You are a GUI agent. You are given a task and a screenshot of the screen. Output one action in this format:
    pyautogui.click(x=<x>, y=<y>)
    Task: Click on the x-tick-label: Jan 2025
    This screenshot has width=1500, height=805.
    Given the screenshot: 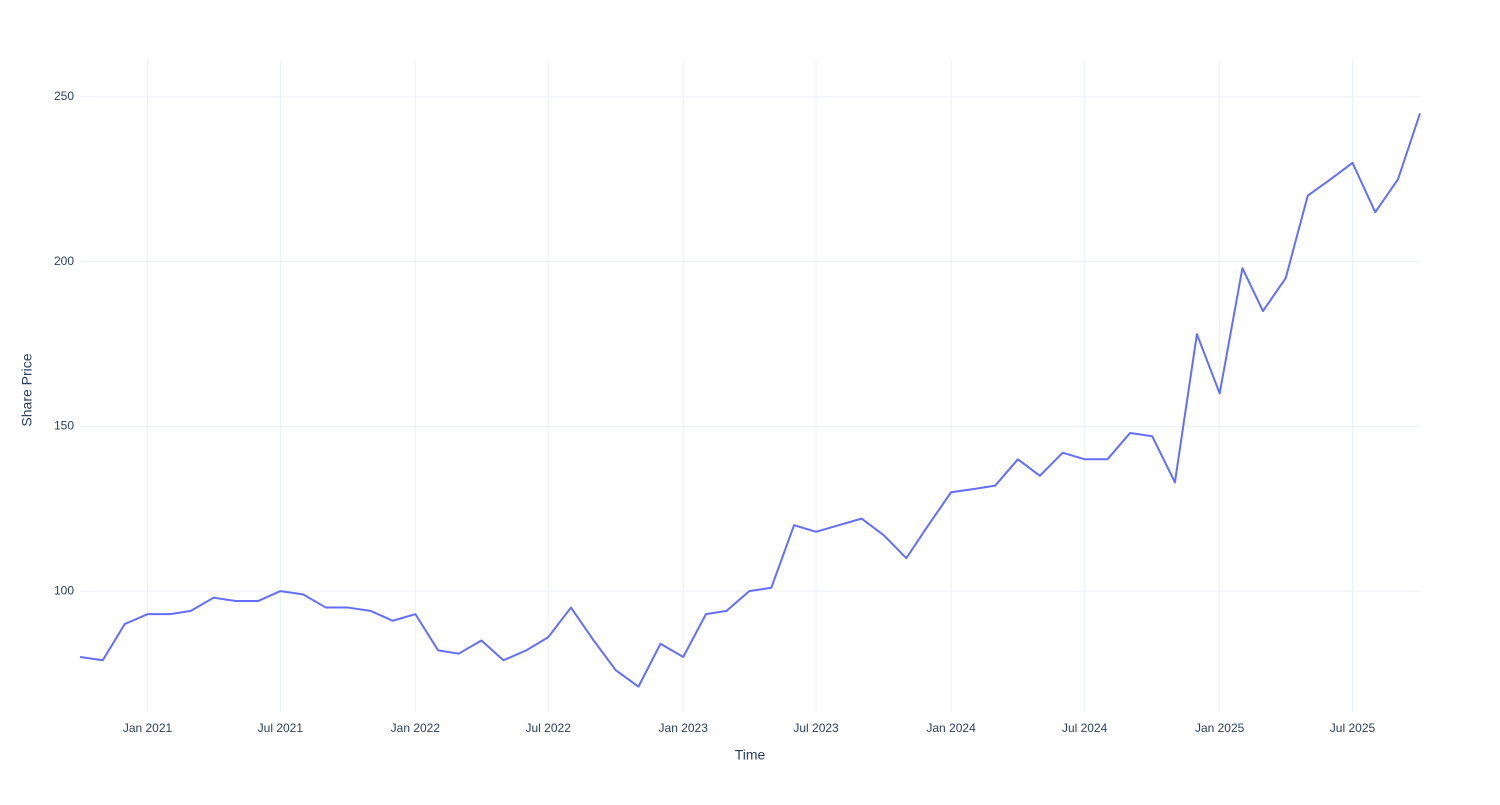 What is the action you would take?
    pyautogui.click(x=1220, y=728)
    